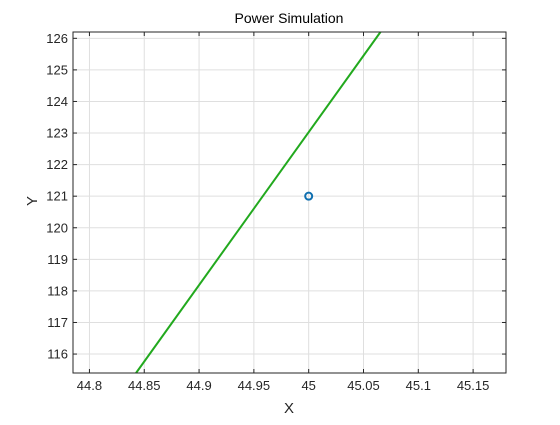 The image size is (560, 425). I want to click on scatter-point, so click(309, 196).